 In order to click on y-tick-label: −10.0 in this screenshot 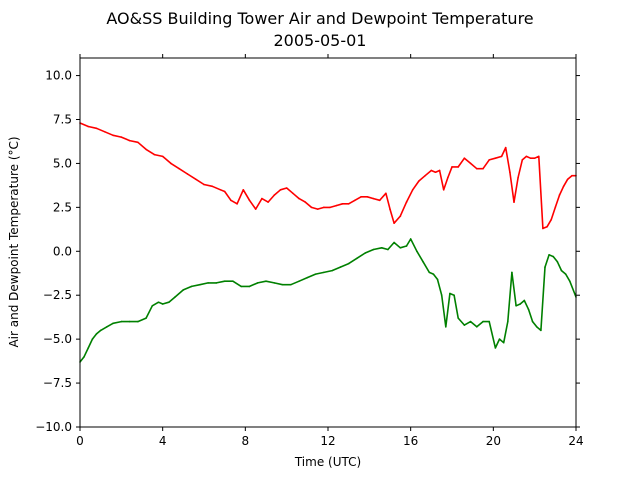, I will do `click(53, 427)`.